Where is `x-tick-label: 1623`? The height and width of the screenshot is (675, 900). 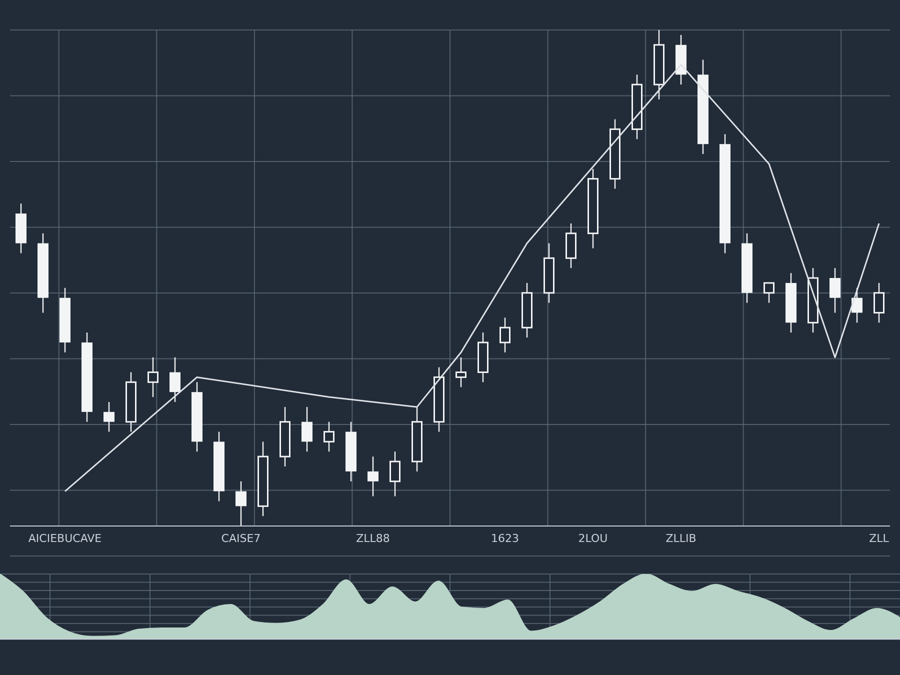 x-tick-label: 1623 is located at coordinates (505, 538).